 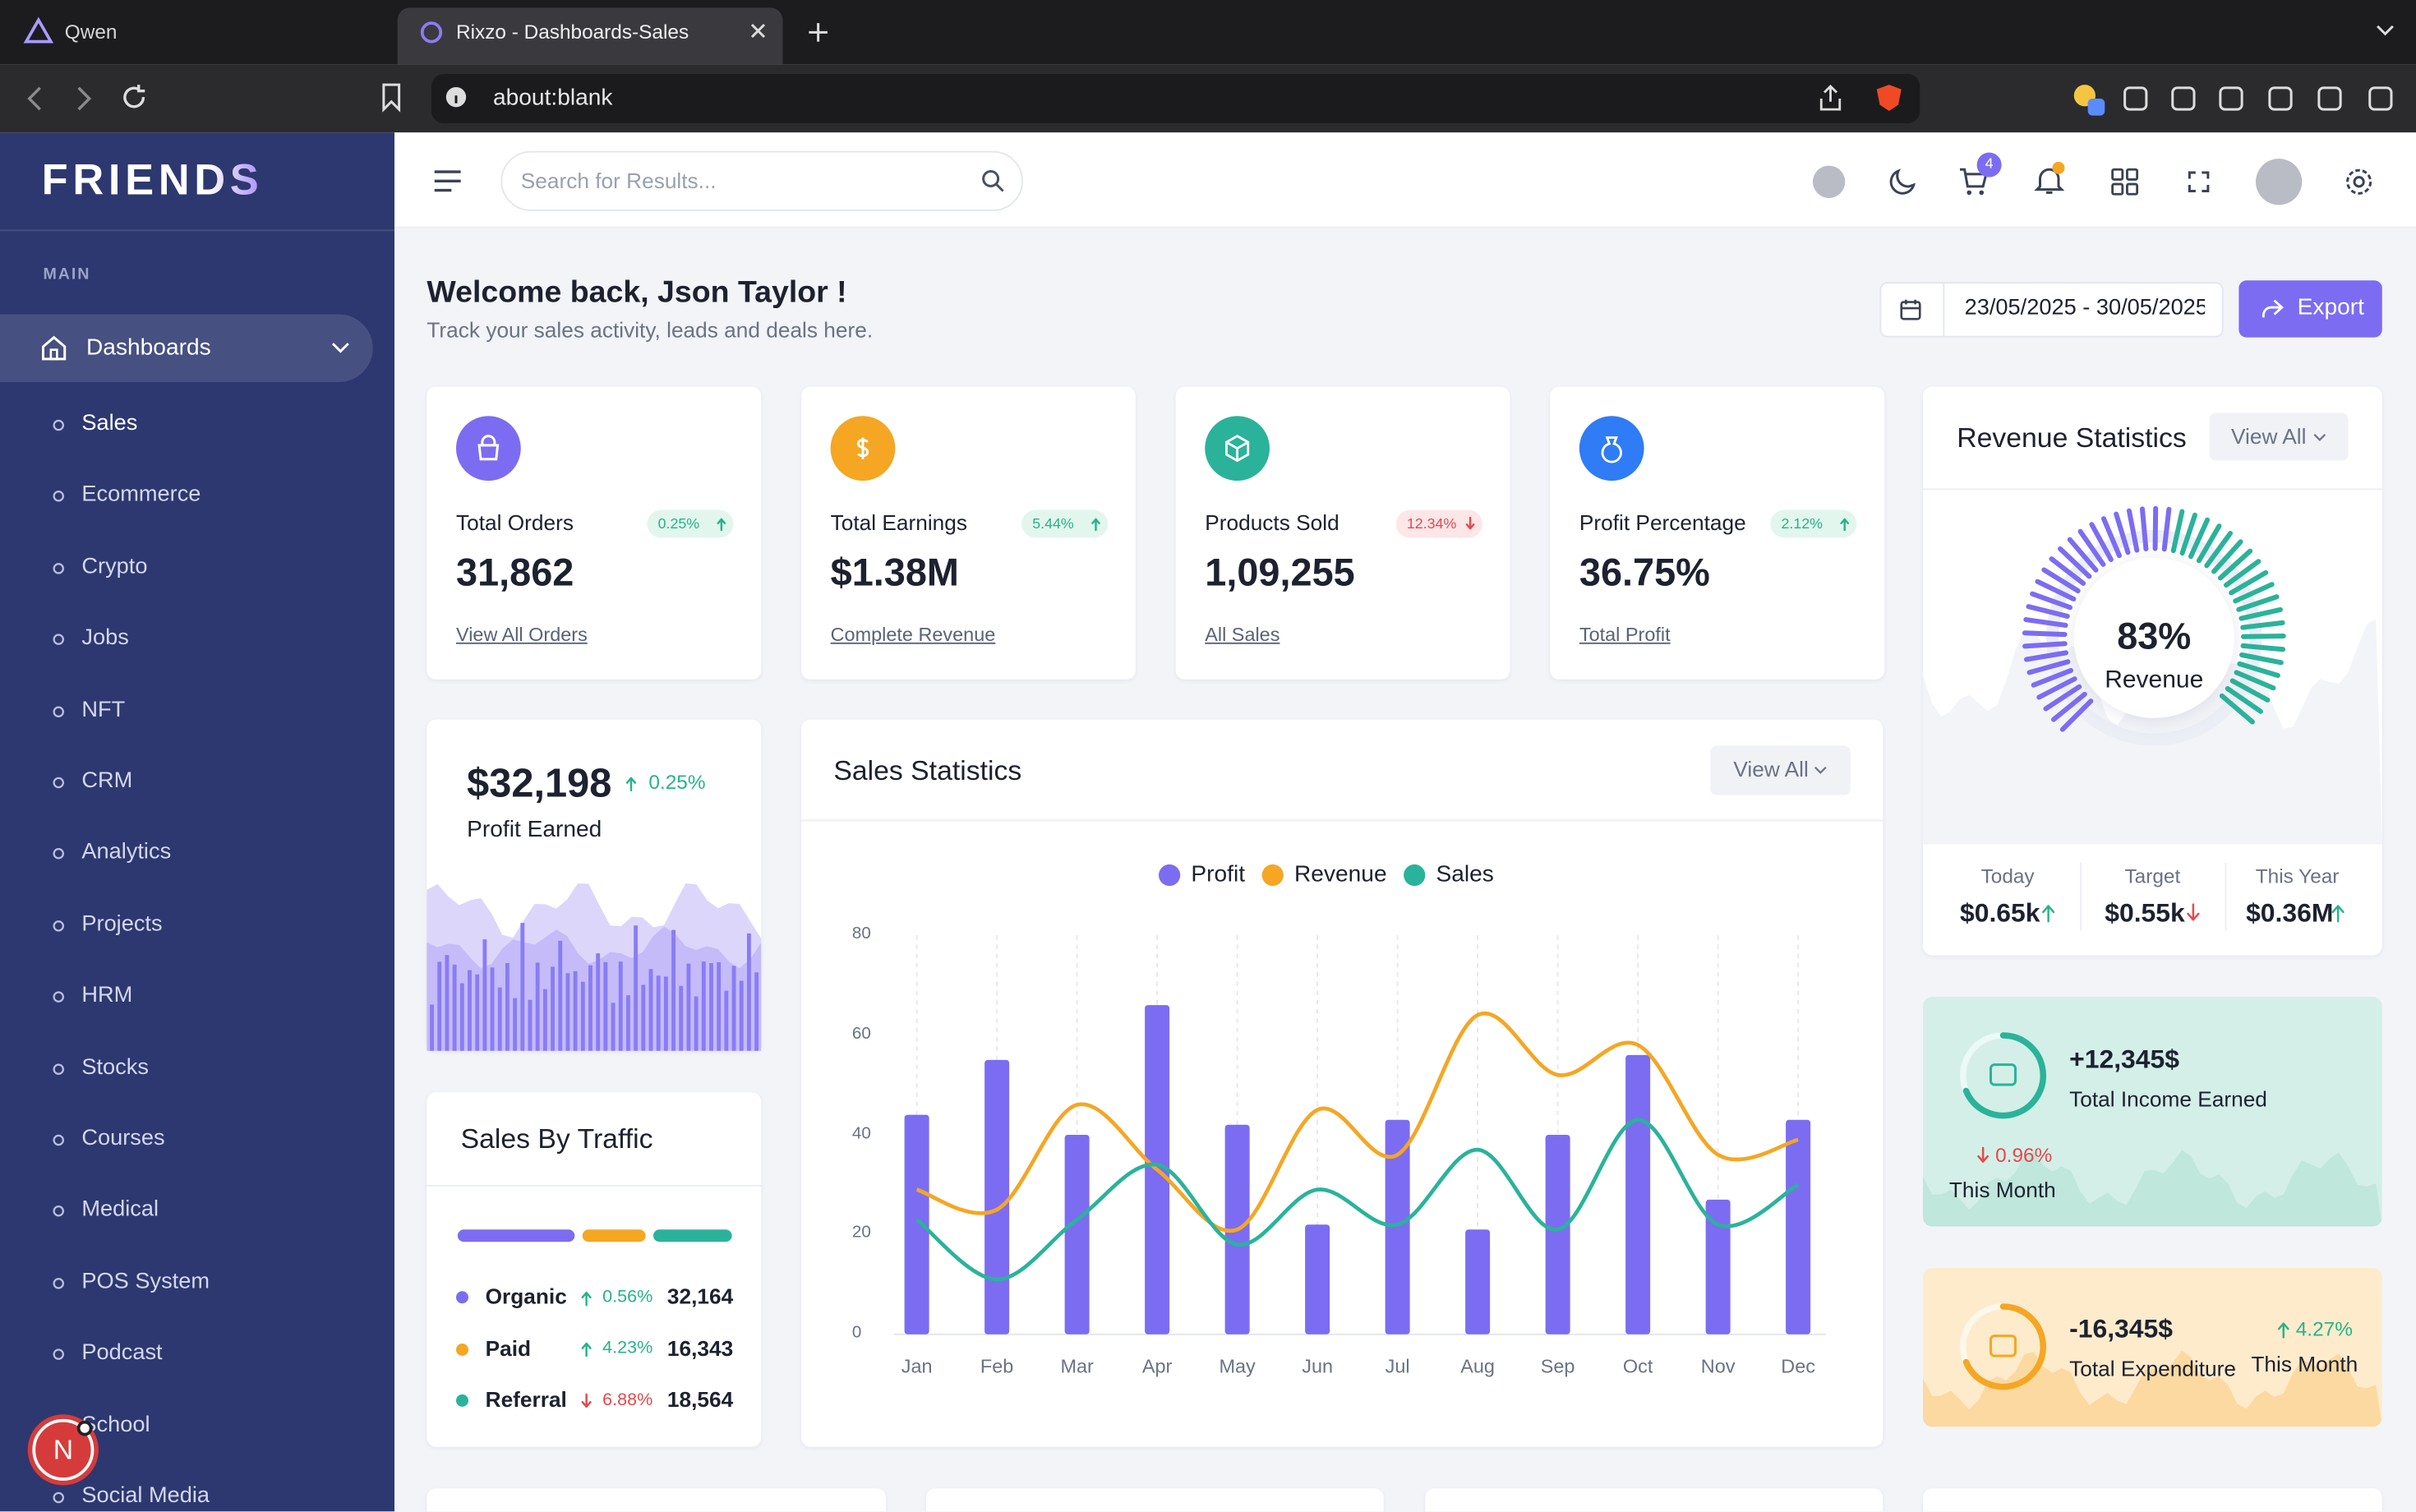 I want to click on search-box, so click(x=762, y=180).